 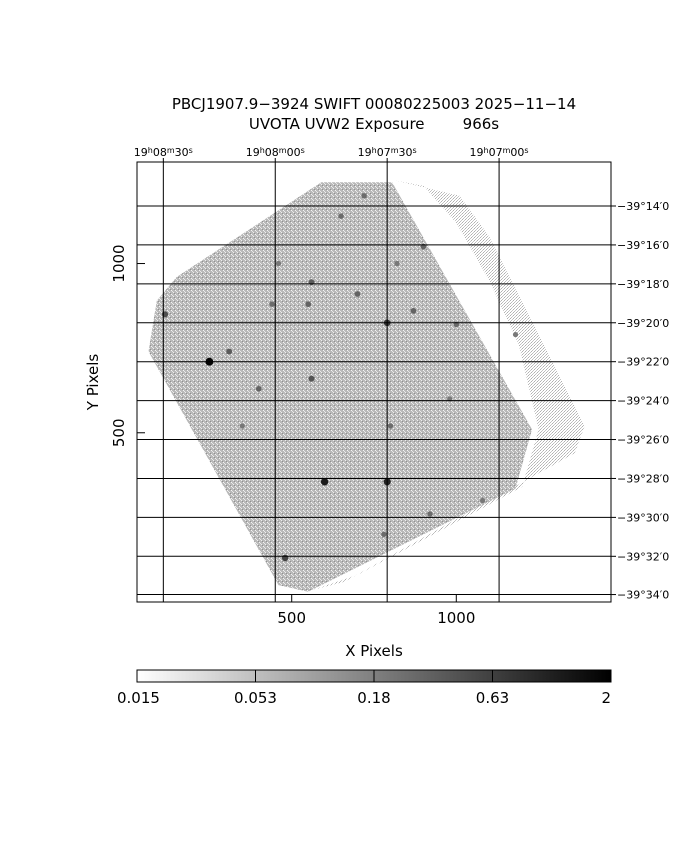 I want to click on ra-label-2: 19h07m30s, so click(x=387, y=152).